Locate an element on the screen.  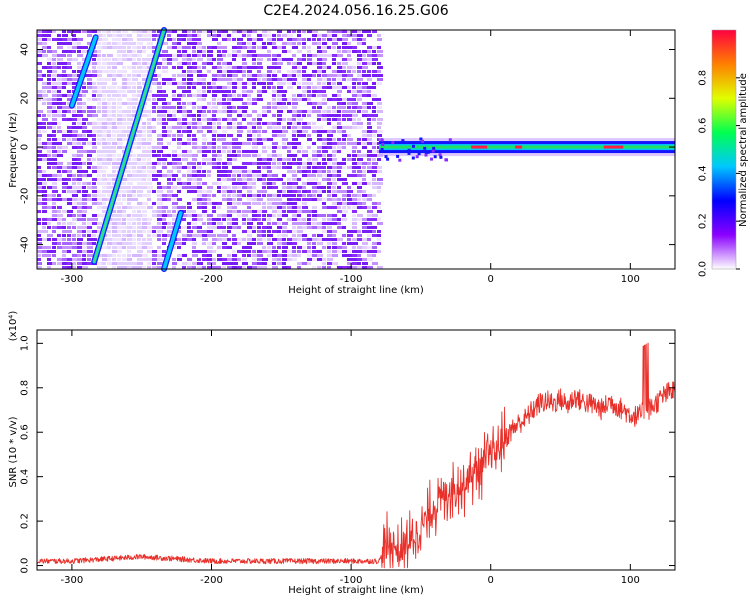
x-tick-label: 0 is located at coordinates (491, 279).